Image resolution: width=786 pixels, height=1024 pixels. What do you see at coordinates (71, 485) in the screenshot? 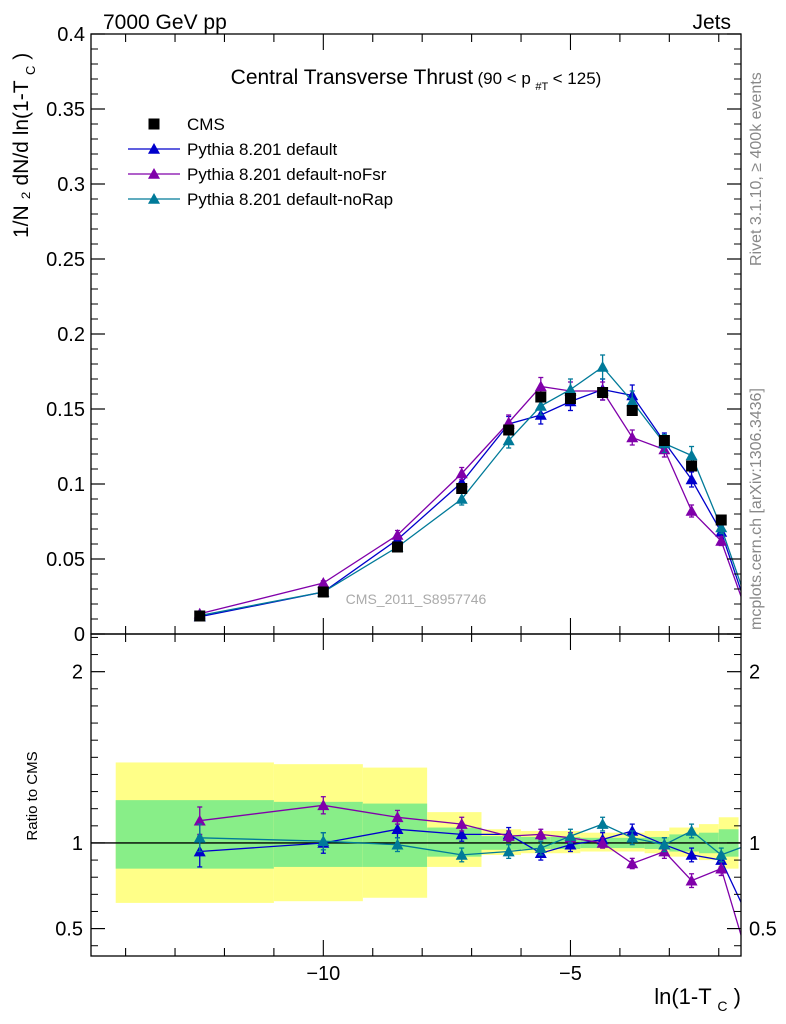
I see `y-tick-label: 0.1` at bounding box center [71, 485].